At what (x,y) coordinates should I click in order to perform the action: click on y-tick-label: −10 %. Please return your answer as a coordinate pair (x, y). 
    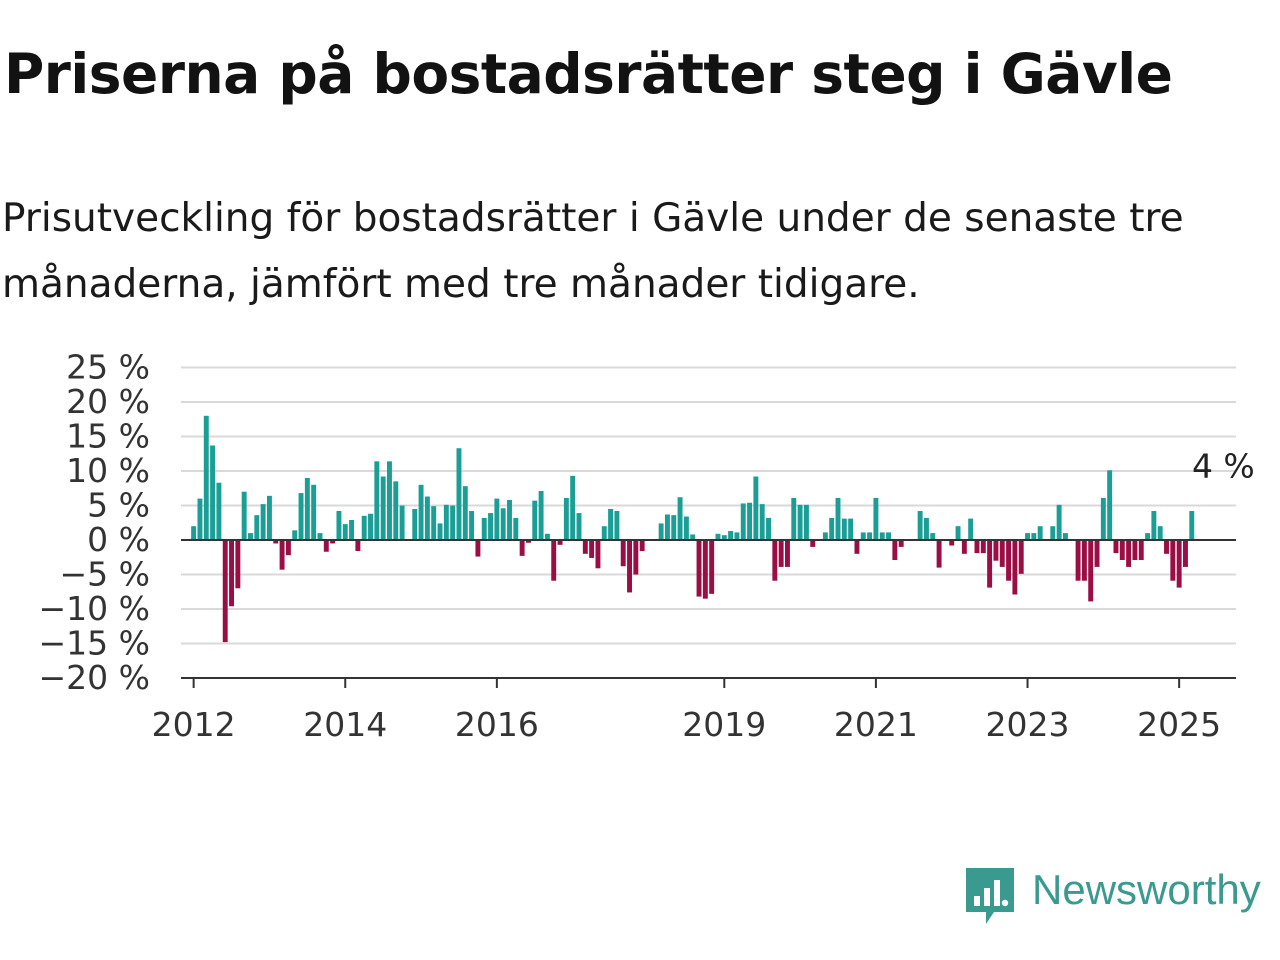
    Looking at the image, I should click on (95, 608).